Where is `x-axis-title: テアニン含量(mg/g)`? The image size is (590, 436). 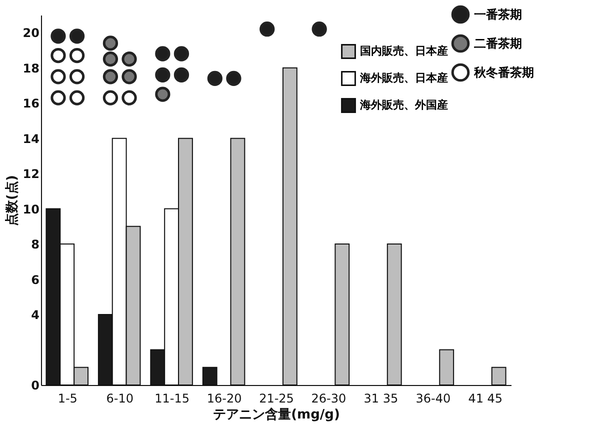
x-axis-title: テアニン含量(mg/g) is located at coordinates (276, 414).